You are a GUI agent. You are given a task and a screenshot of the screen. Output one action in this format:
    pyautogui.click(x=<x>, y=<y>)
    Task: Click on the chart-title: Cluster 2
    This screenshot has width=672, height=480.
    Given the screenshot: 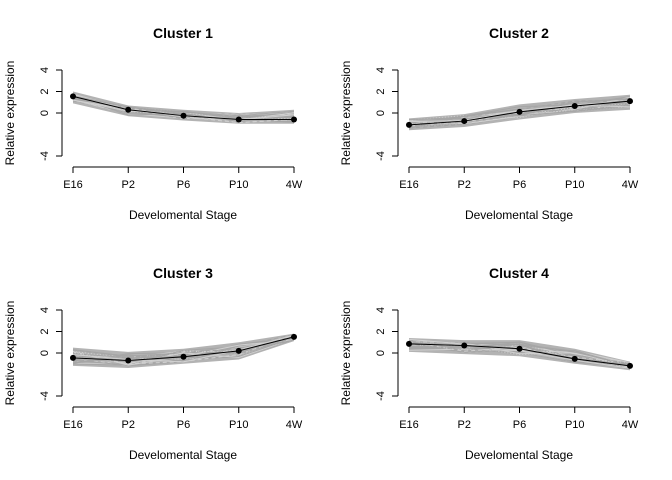 What is the action you would take?
    pyautogui.click(x=519, y=33)
    